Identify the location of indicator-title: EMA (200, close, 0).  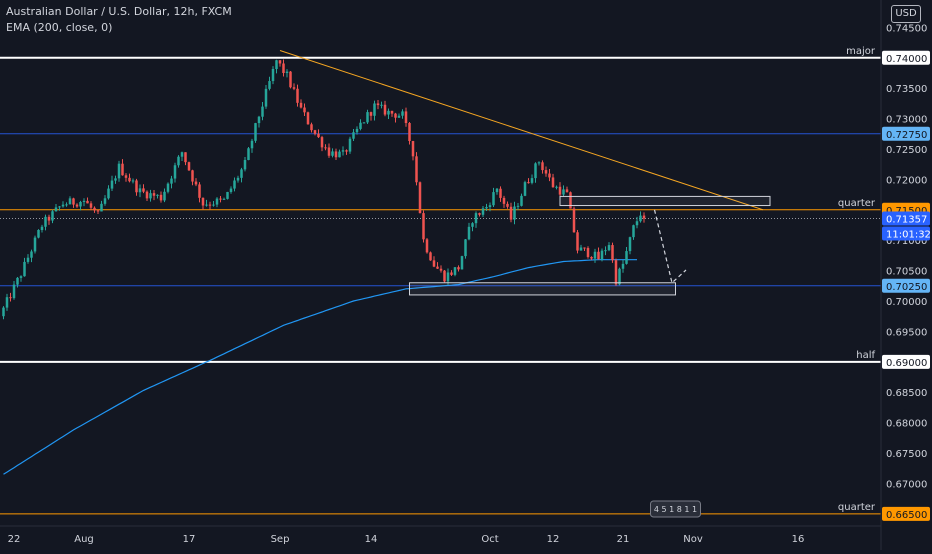
(59, 27).